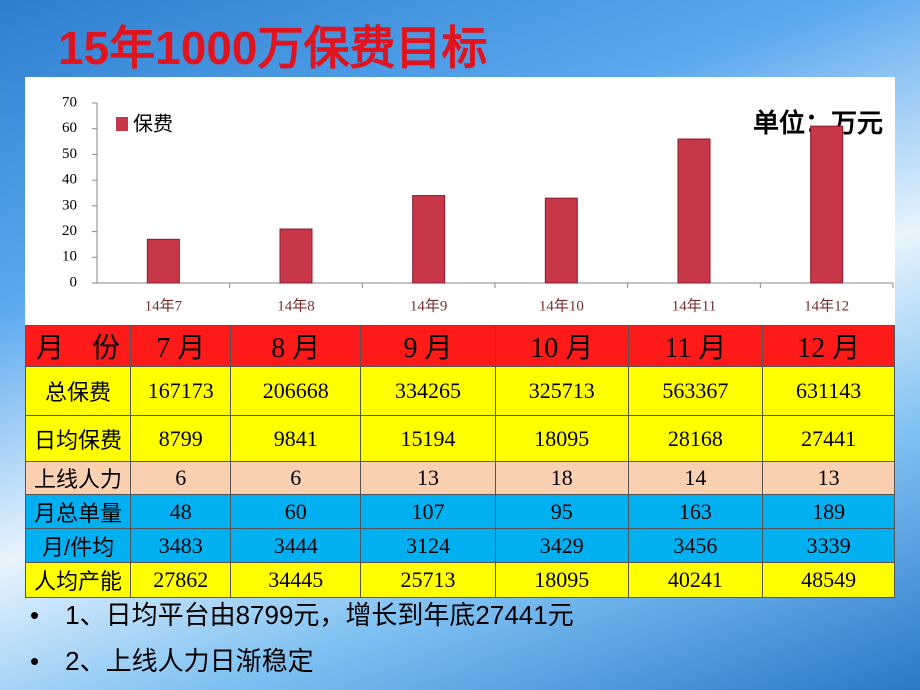 The image size is (920, 690). What do you see at coordinates (78, 438) in the screenshot?
I see `table-cell: 日均保费` at bounding box center [78, 438].